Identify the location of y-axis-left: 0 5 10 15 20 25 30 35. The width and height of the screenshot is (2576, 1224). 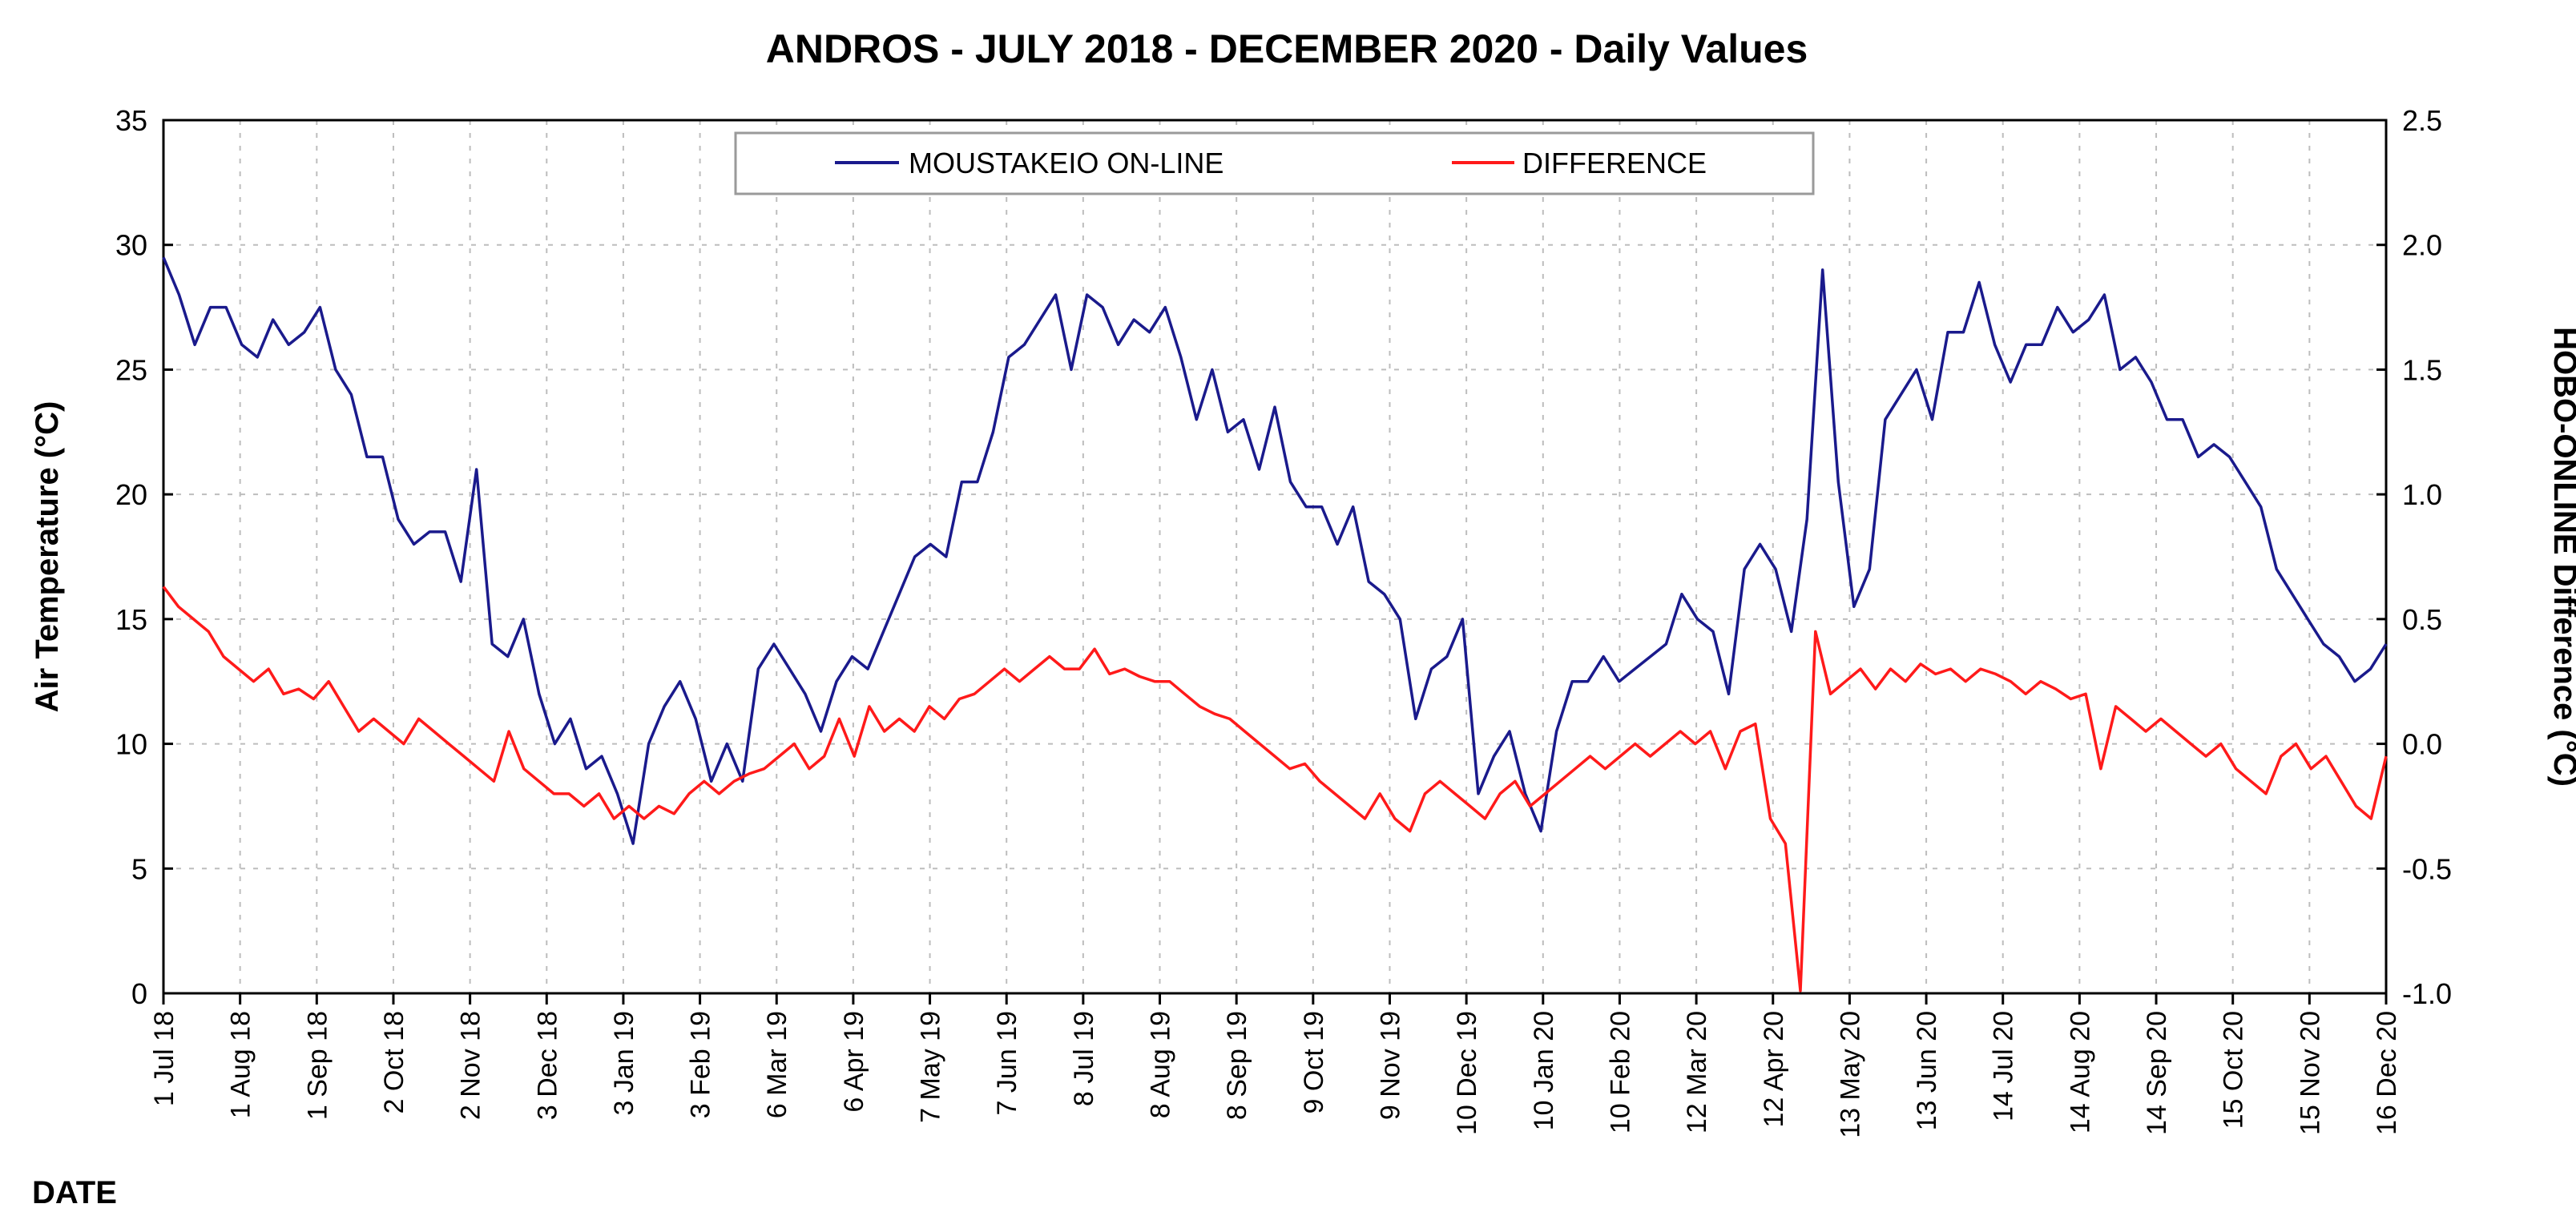
(144, 557).